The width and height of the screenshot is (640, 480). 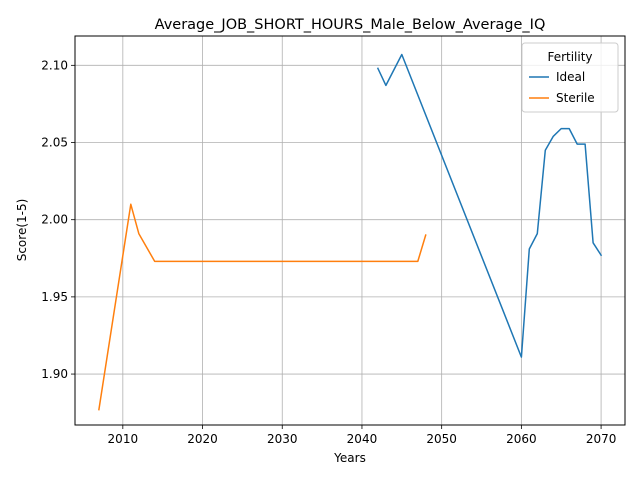 I want to click on legend: Fertility Ideal Sterile, so click(x=570, y=77).